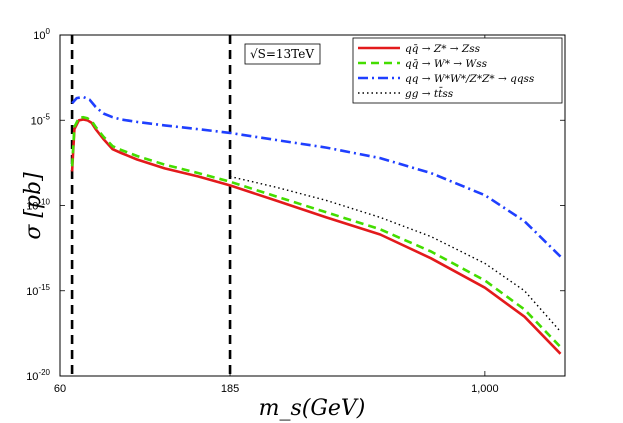 The height and width of the screenshot is (423, 623). Describe the element at coordinates (38, 375) in the screenshot. I see `y-tick-label-0: 10⁻²⁰` at that location.